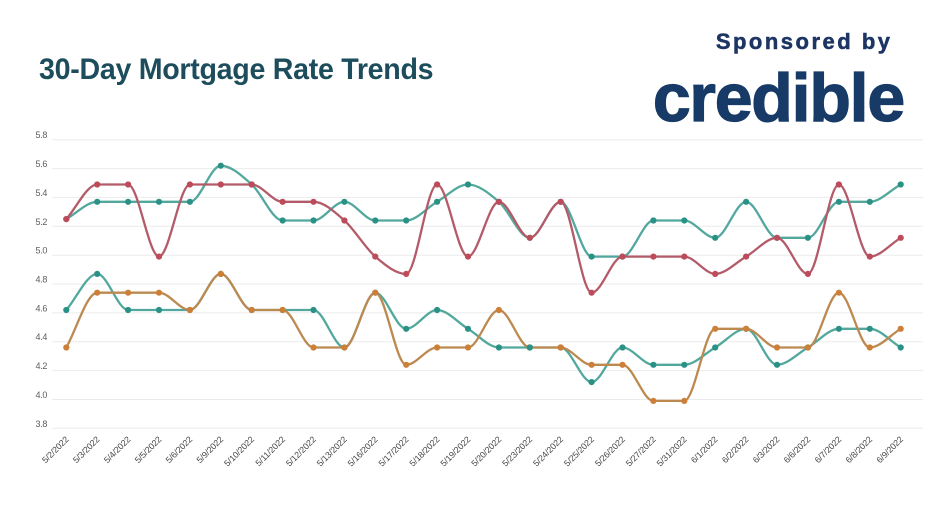 Image resolution: width=932 pixels, height=524 pixels. What do you see at coordinates (579, 451) in the screenshot?
I see `svg-text: 5/25/2022` at bounding box center [579, 451].